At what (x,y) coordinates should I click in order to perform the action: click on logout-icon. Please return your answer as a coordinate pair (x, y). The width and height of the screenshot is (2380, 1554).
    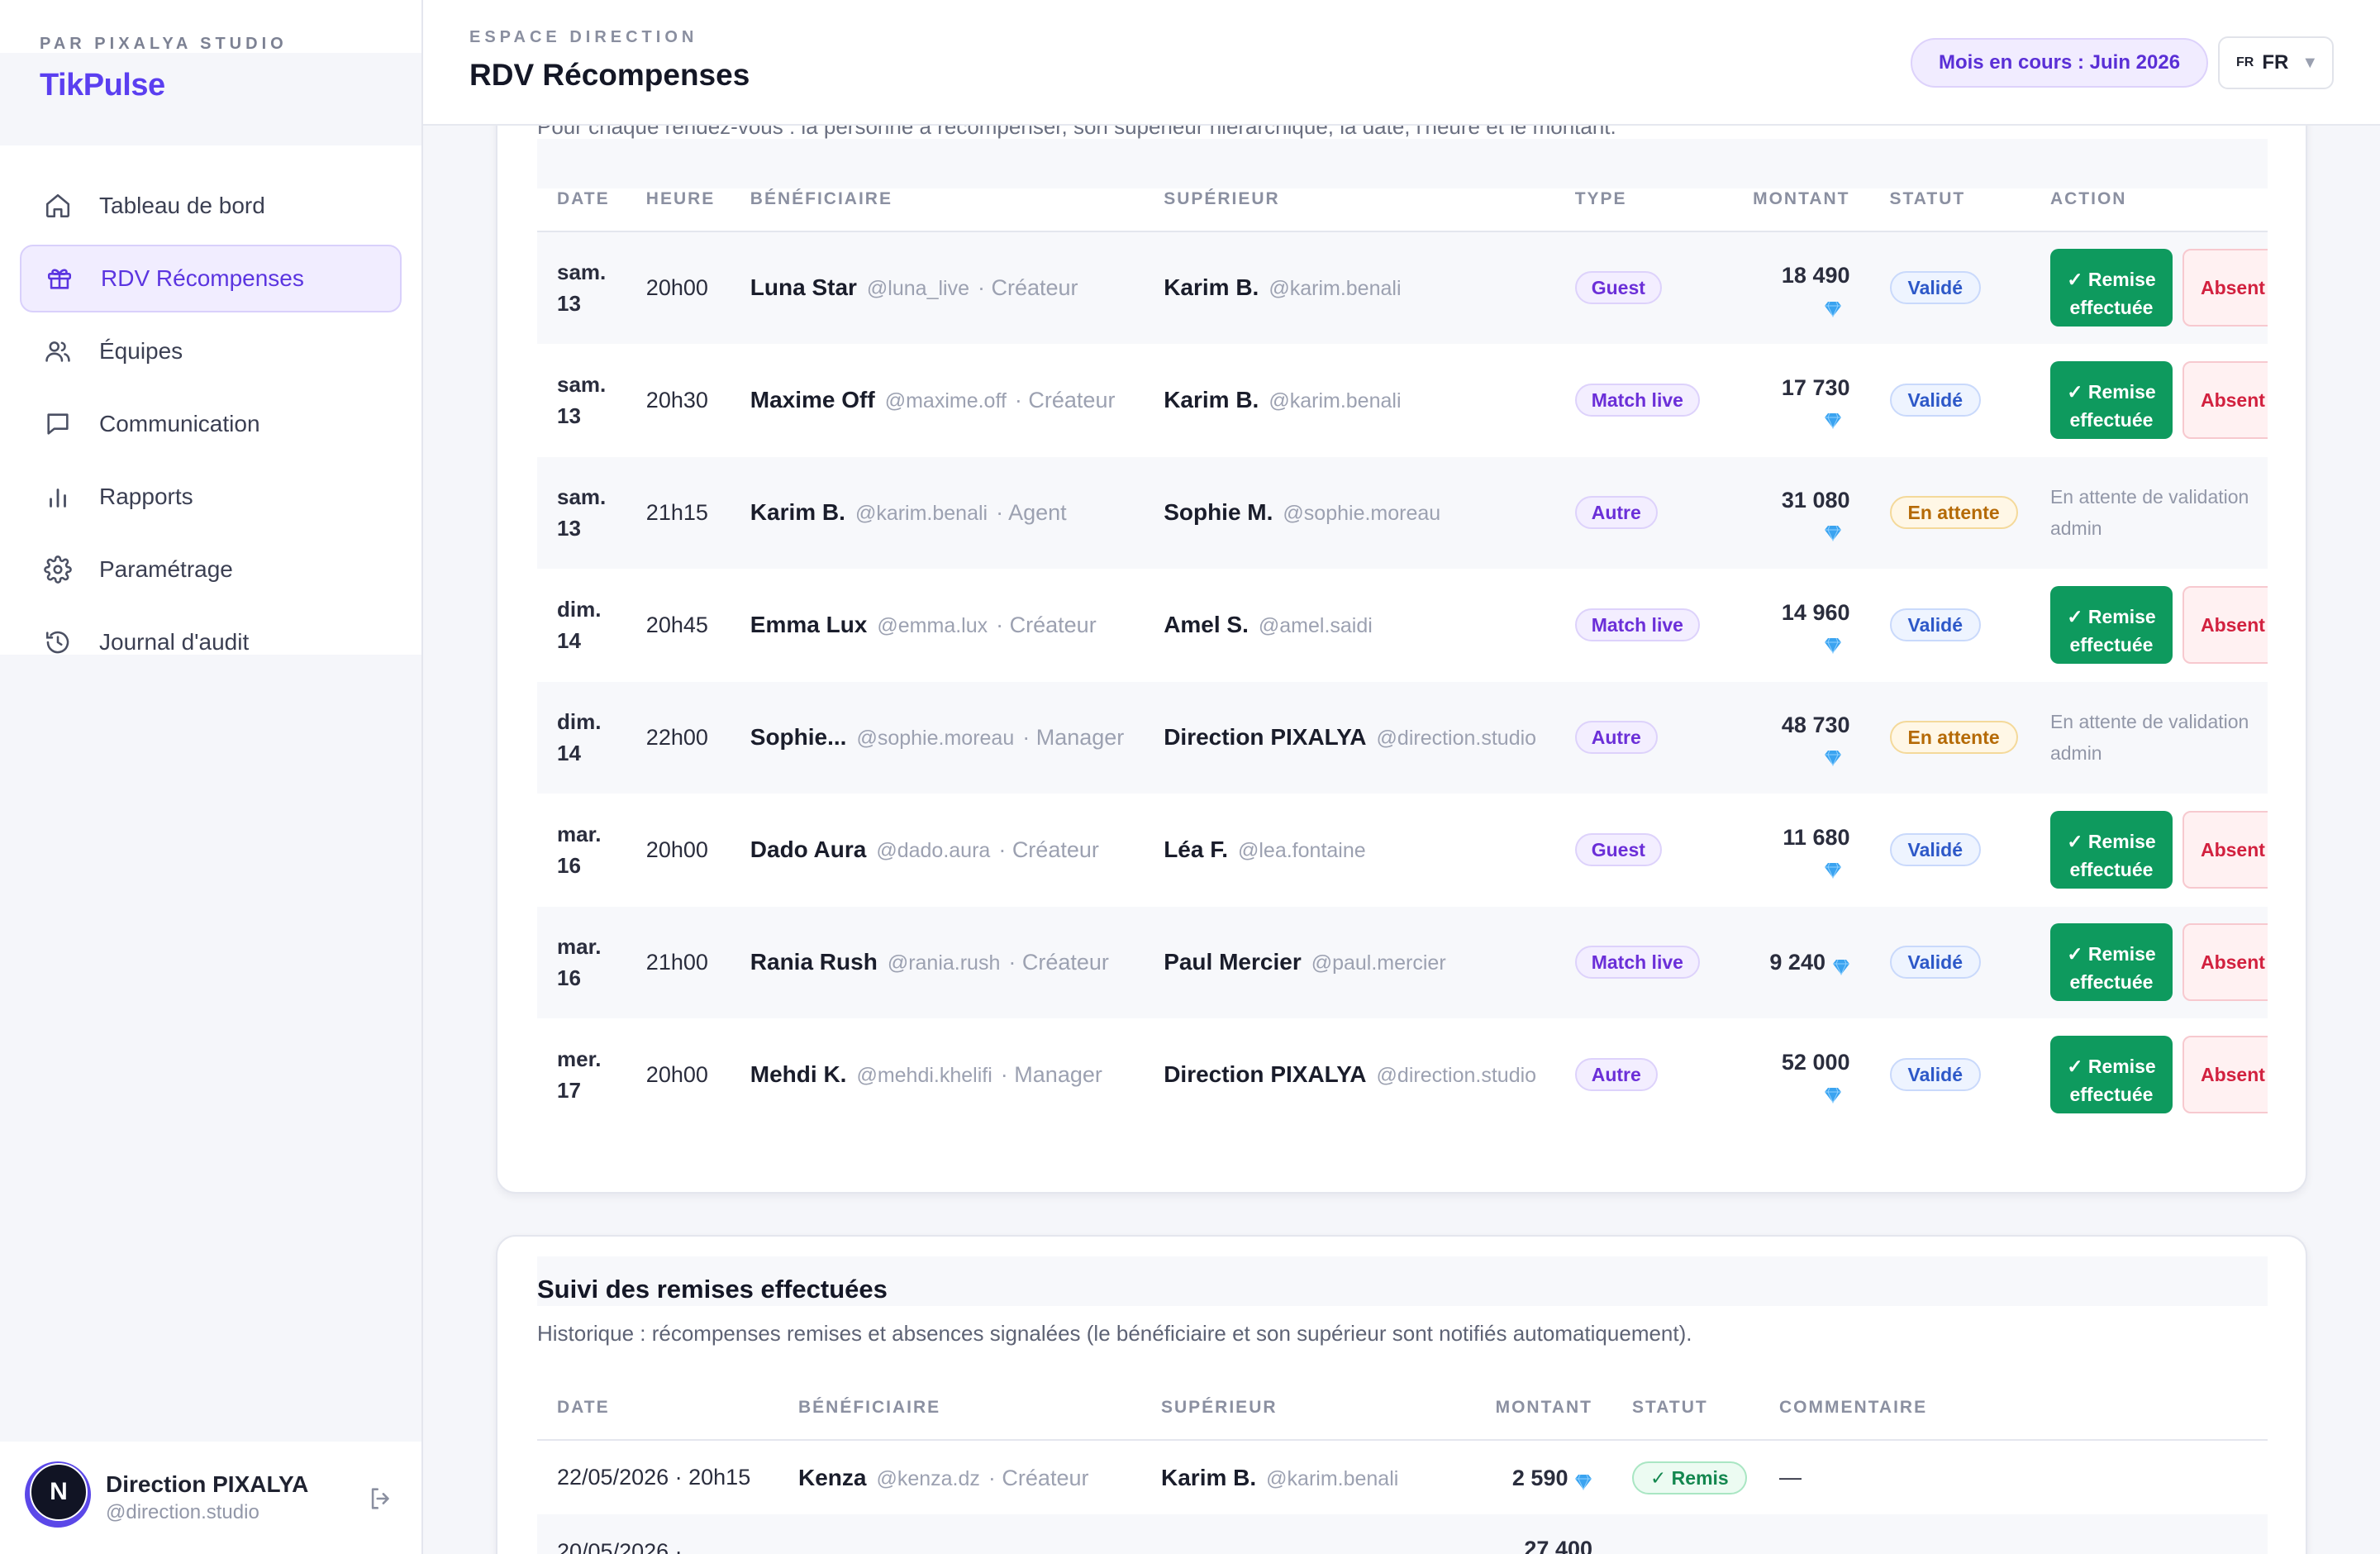
    Looking at the image, I should click on (382, 1499).